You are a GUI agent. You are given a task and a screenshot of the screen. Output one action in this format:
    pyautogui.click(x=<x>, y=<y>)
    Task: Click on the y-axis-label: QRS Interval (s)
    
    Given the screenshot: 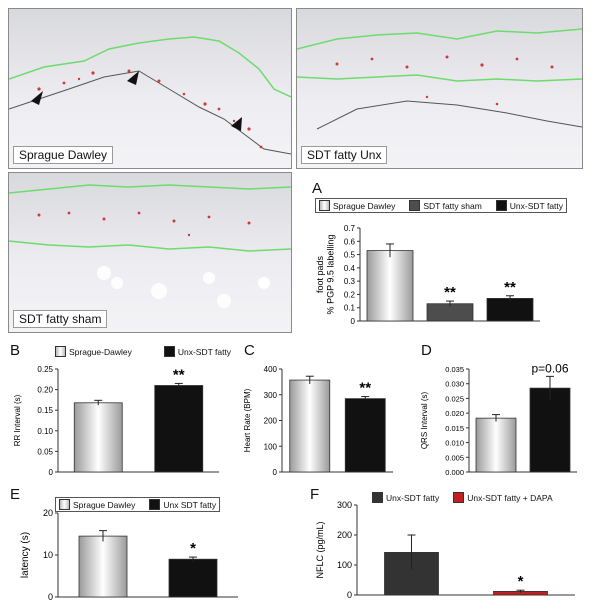 What is the action you would take?
    pyautogui.click(x=424, y=420)
    